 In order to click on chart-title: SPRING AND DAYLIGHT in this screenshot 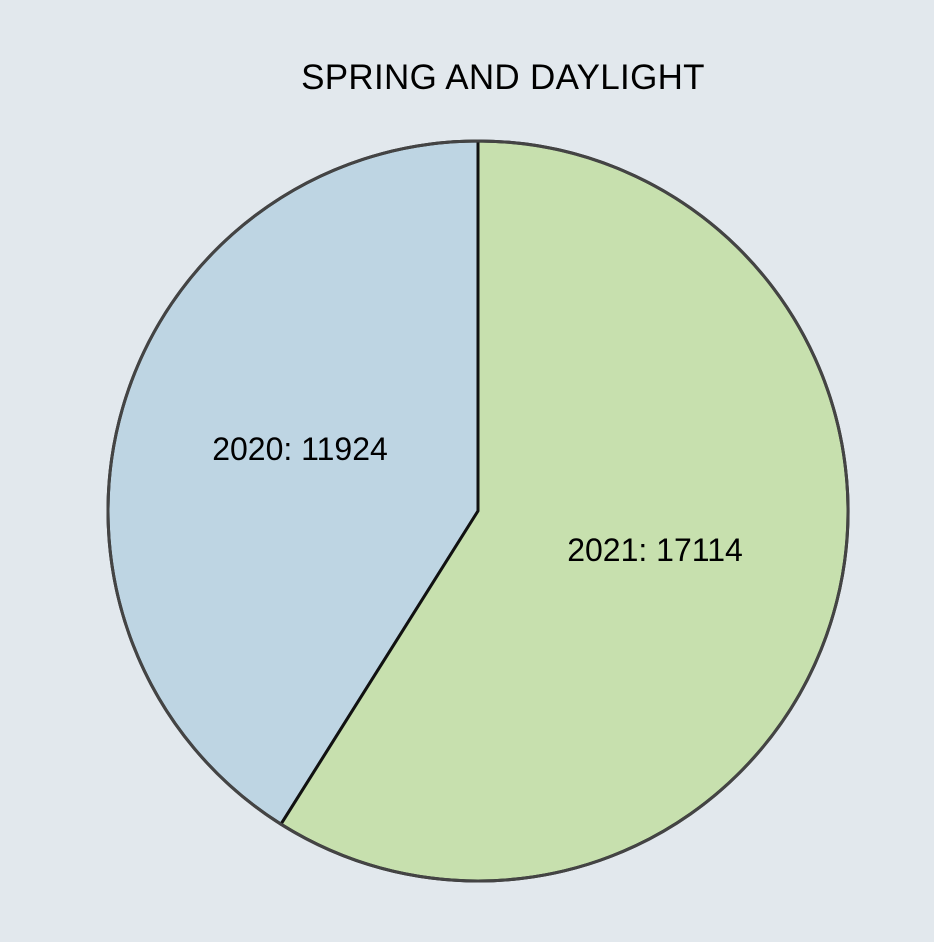, I will do `click(503, 77)`.